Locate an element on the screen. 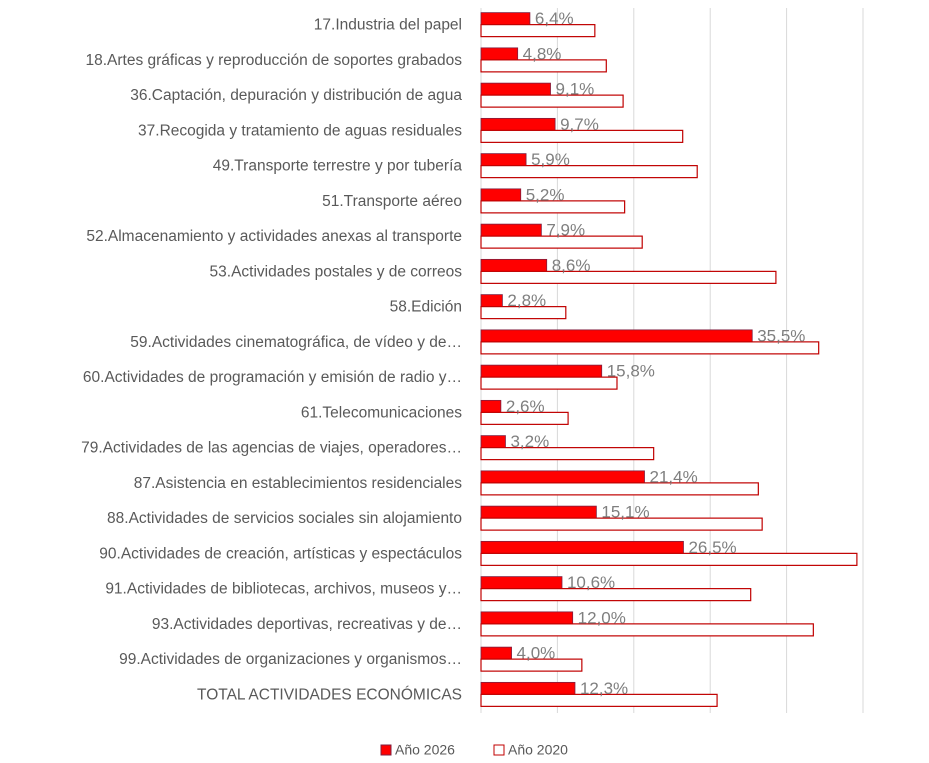 The image size is (929, 763). category-label: 17.Industria del papel is located at coordinates (388, 25).